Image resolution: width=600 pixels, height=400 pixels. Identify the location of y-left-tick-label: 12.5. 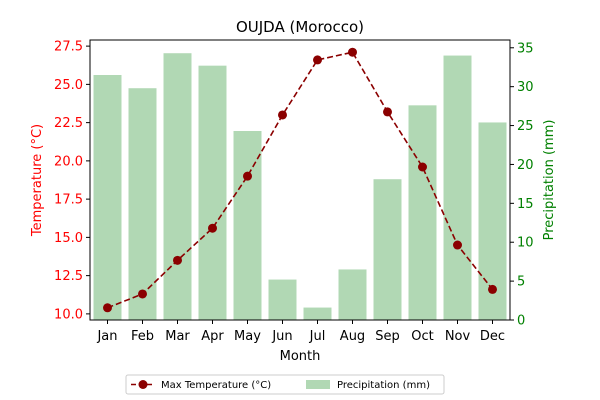
(68, 276).